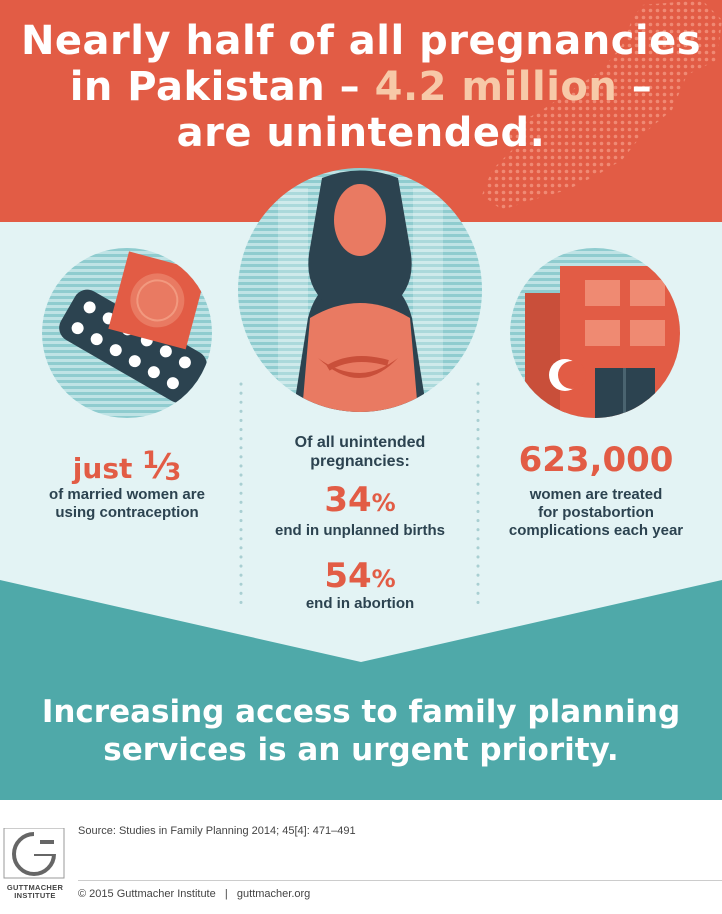  What do you see at coordinates (348, 500) in the screenshot?
I see `unplanned-births-number: 34` at bounding box center [348, 500].